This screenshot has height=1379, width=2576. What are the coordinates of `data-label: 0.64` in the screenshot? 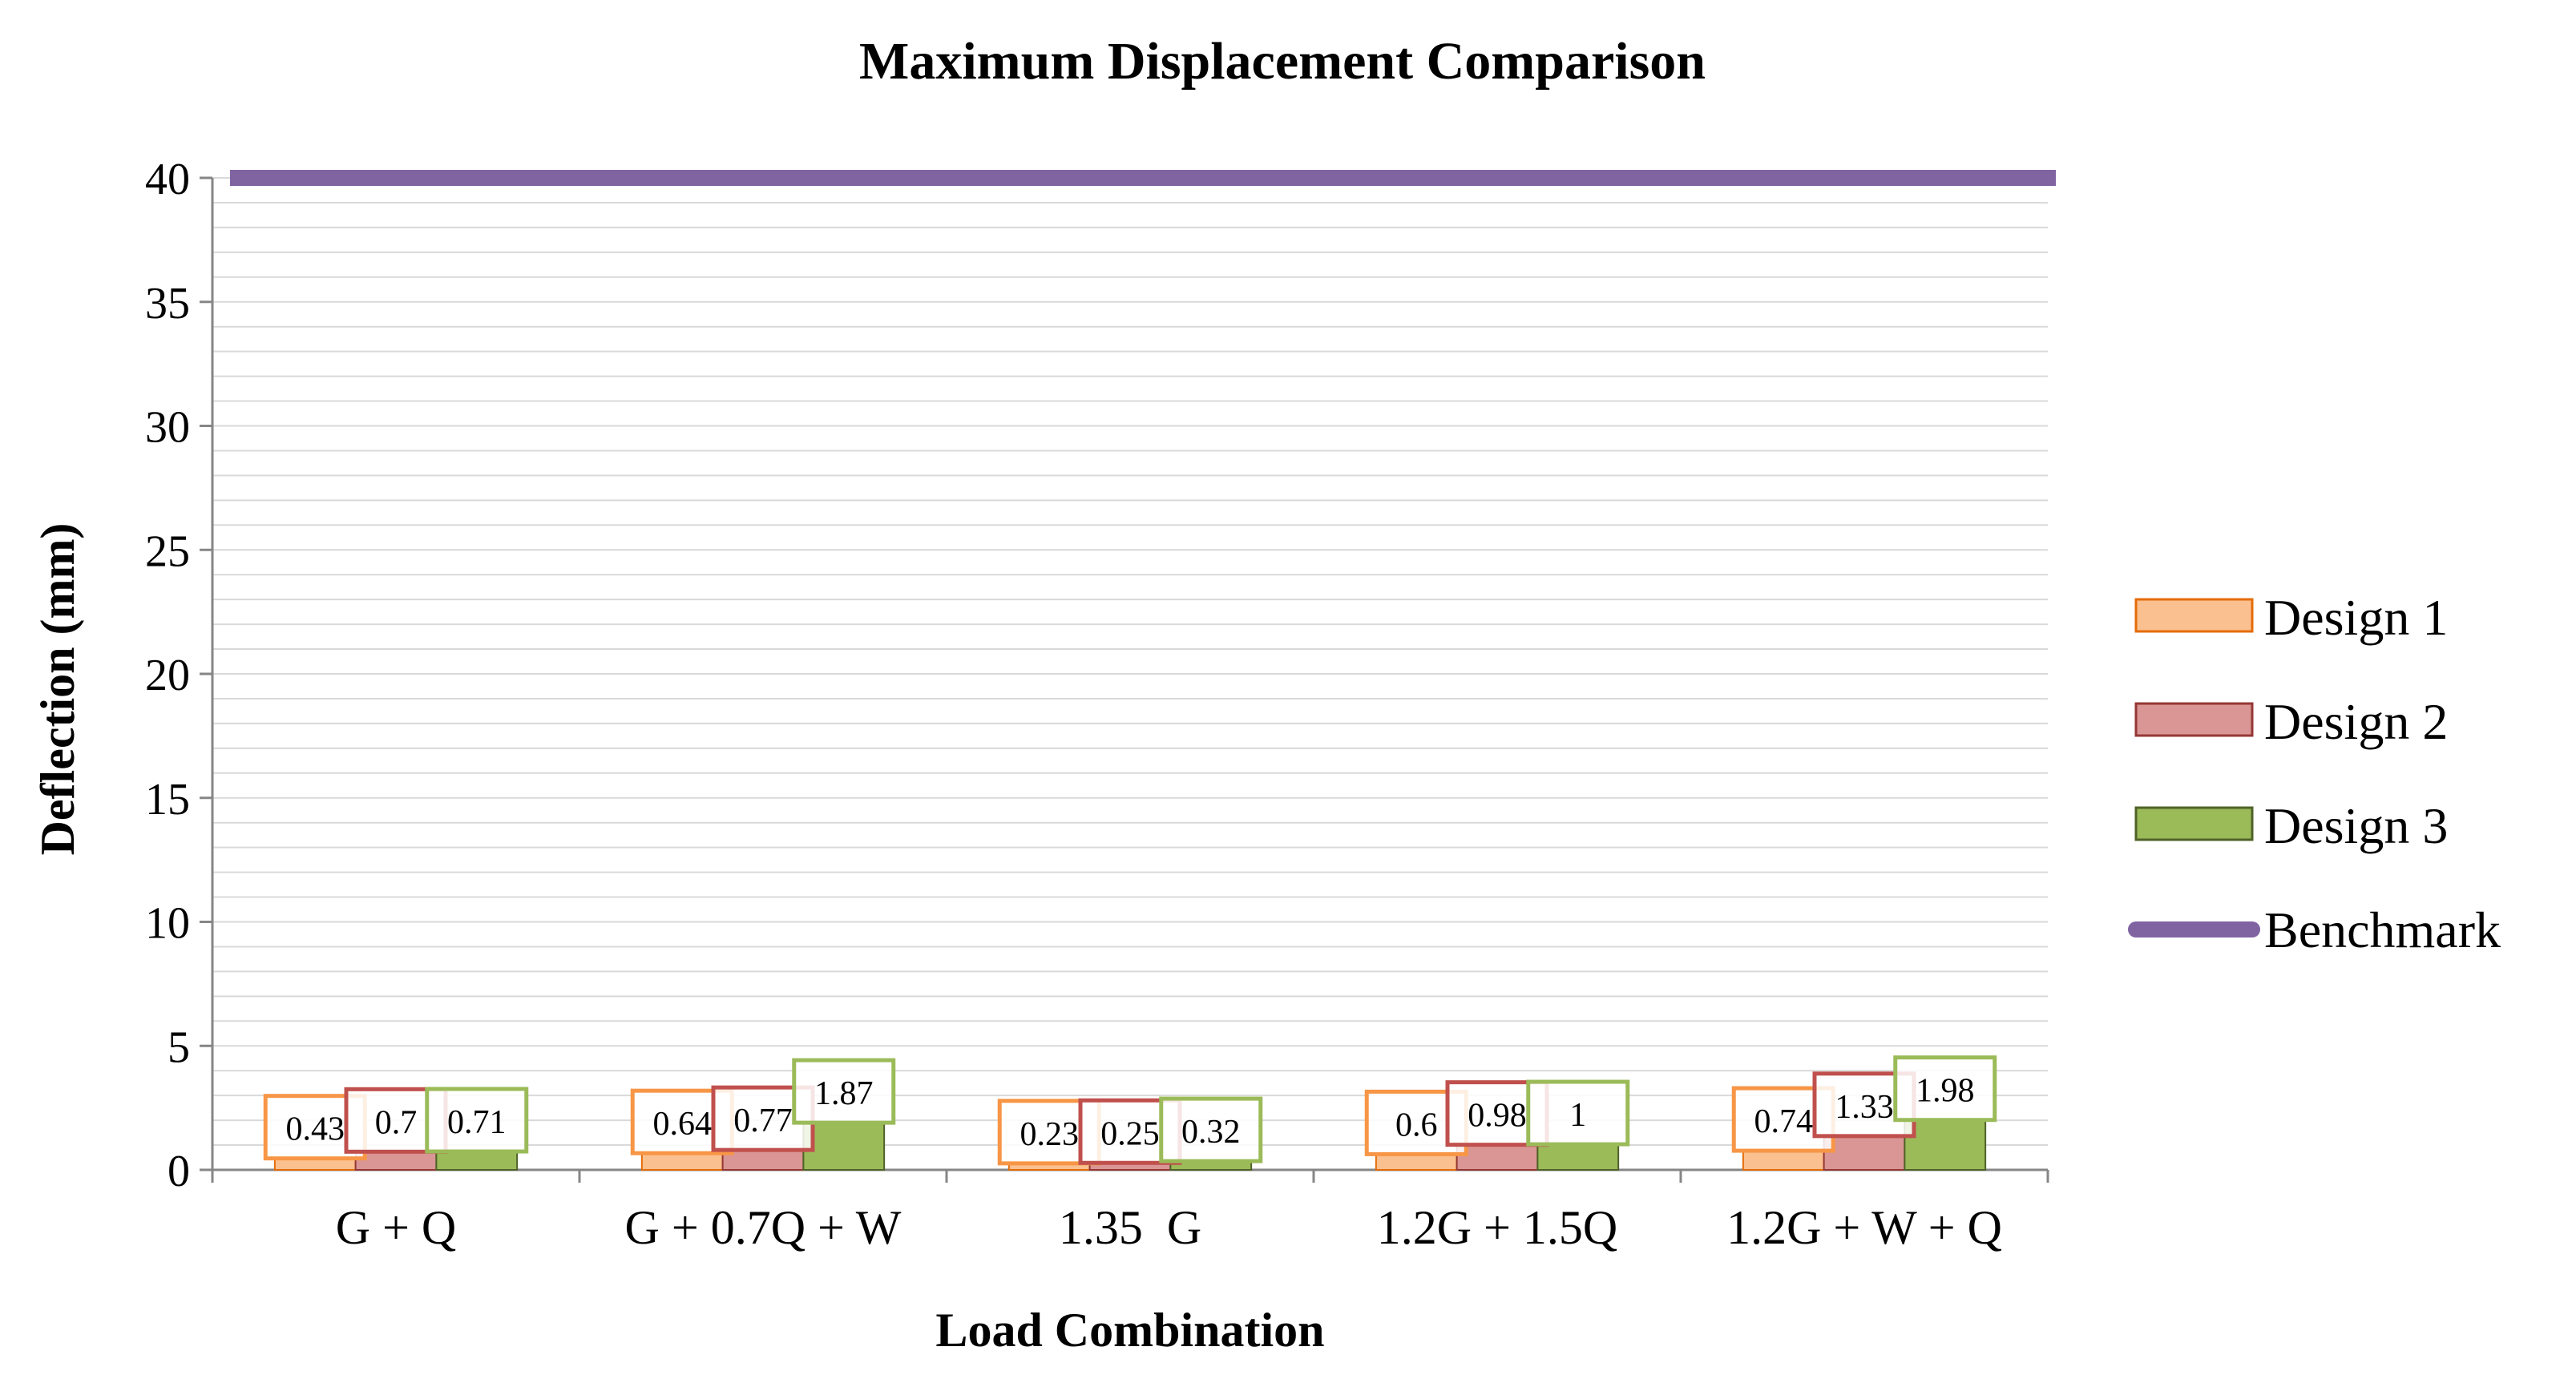 It's located at (682, 1124).